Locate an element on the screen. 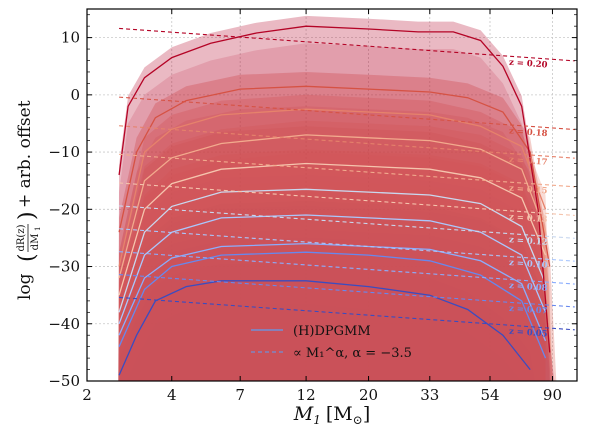 The image size is (593, 440). band-inner is located at coordinates (324, 342).